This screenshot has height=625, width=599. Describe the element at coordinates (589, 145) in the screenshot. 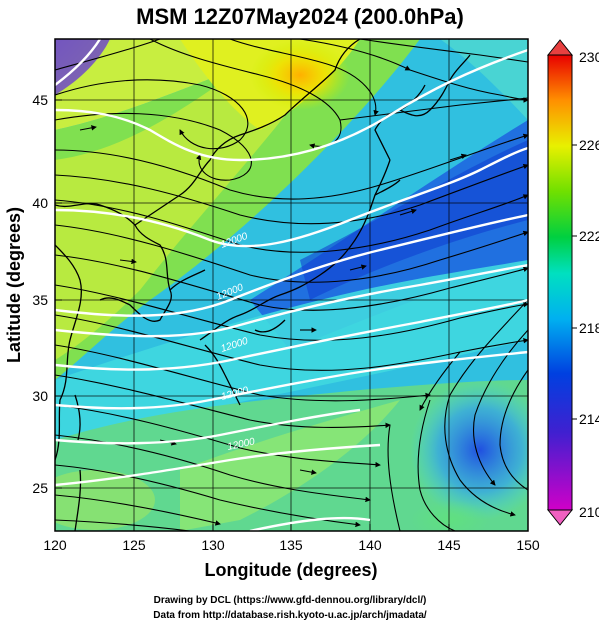

I see `colorbar-tick-label: 226` at that location.